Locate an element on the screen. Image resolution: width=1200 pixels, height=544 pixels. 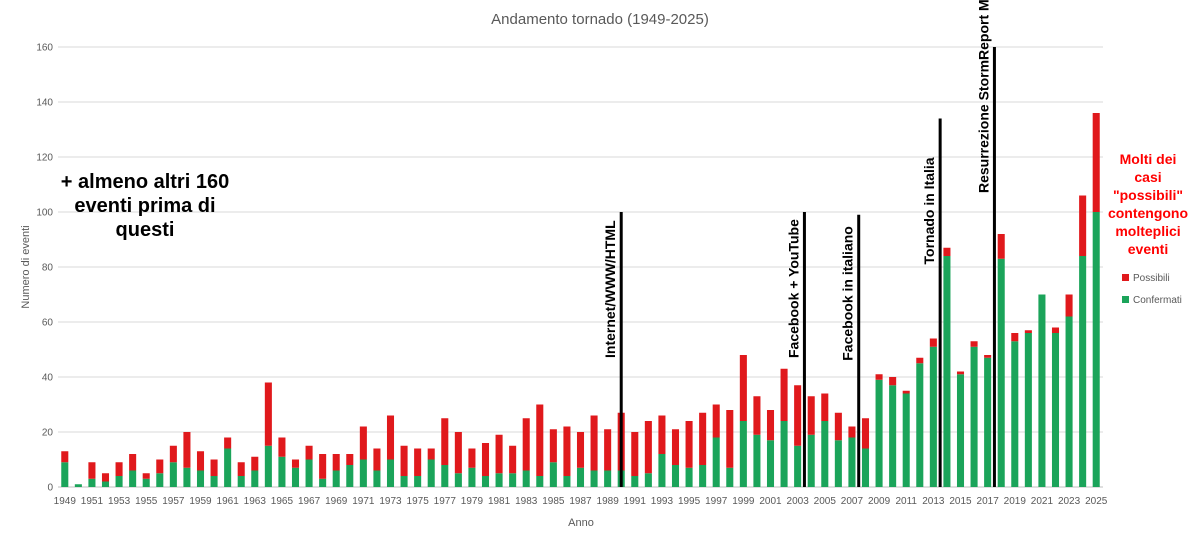
y-tick-label: 0 is located at coordinates (50, 488).